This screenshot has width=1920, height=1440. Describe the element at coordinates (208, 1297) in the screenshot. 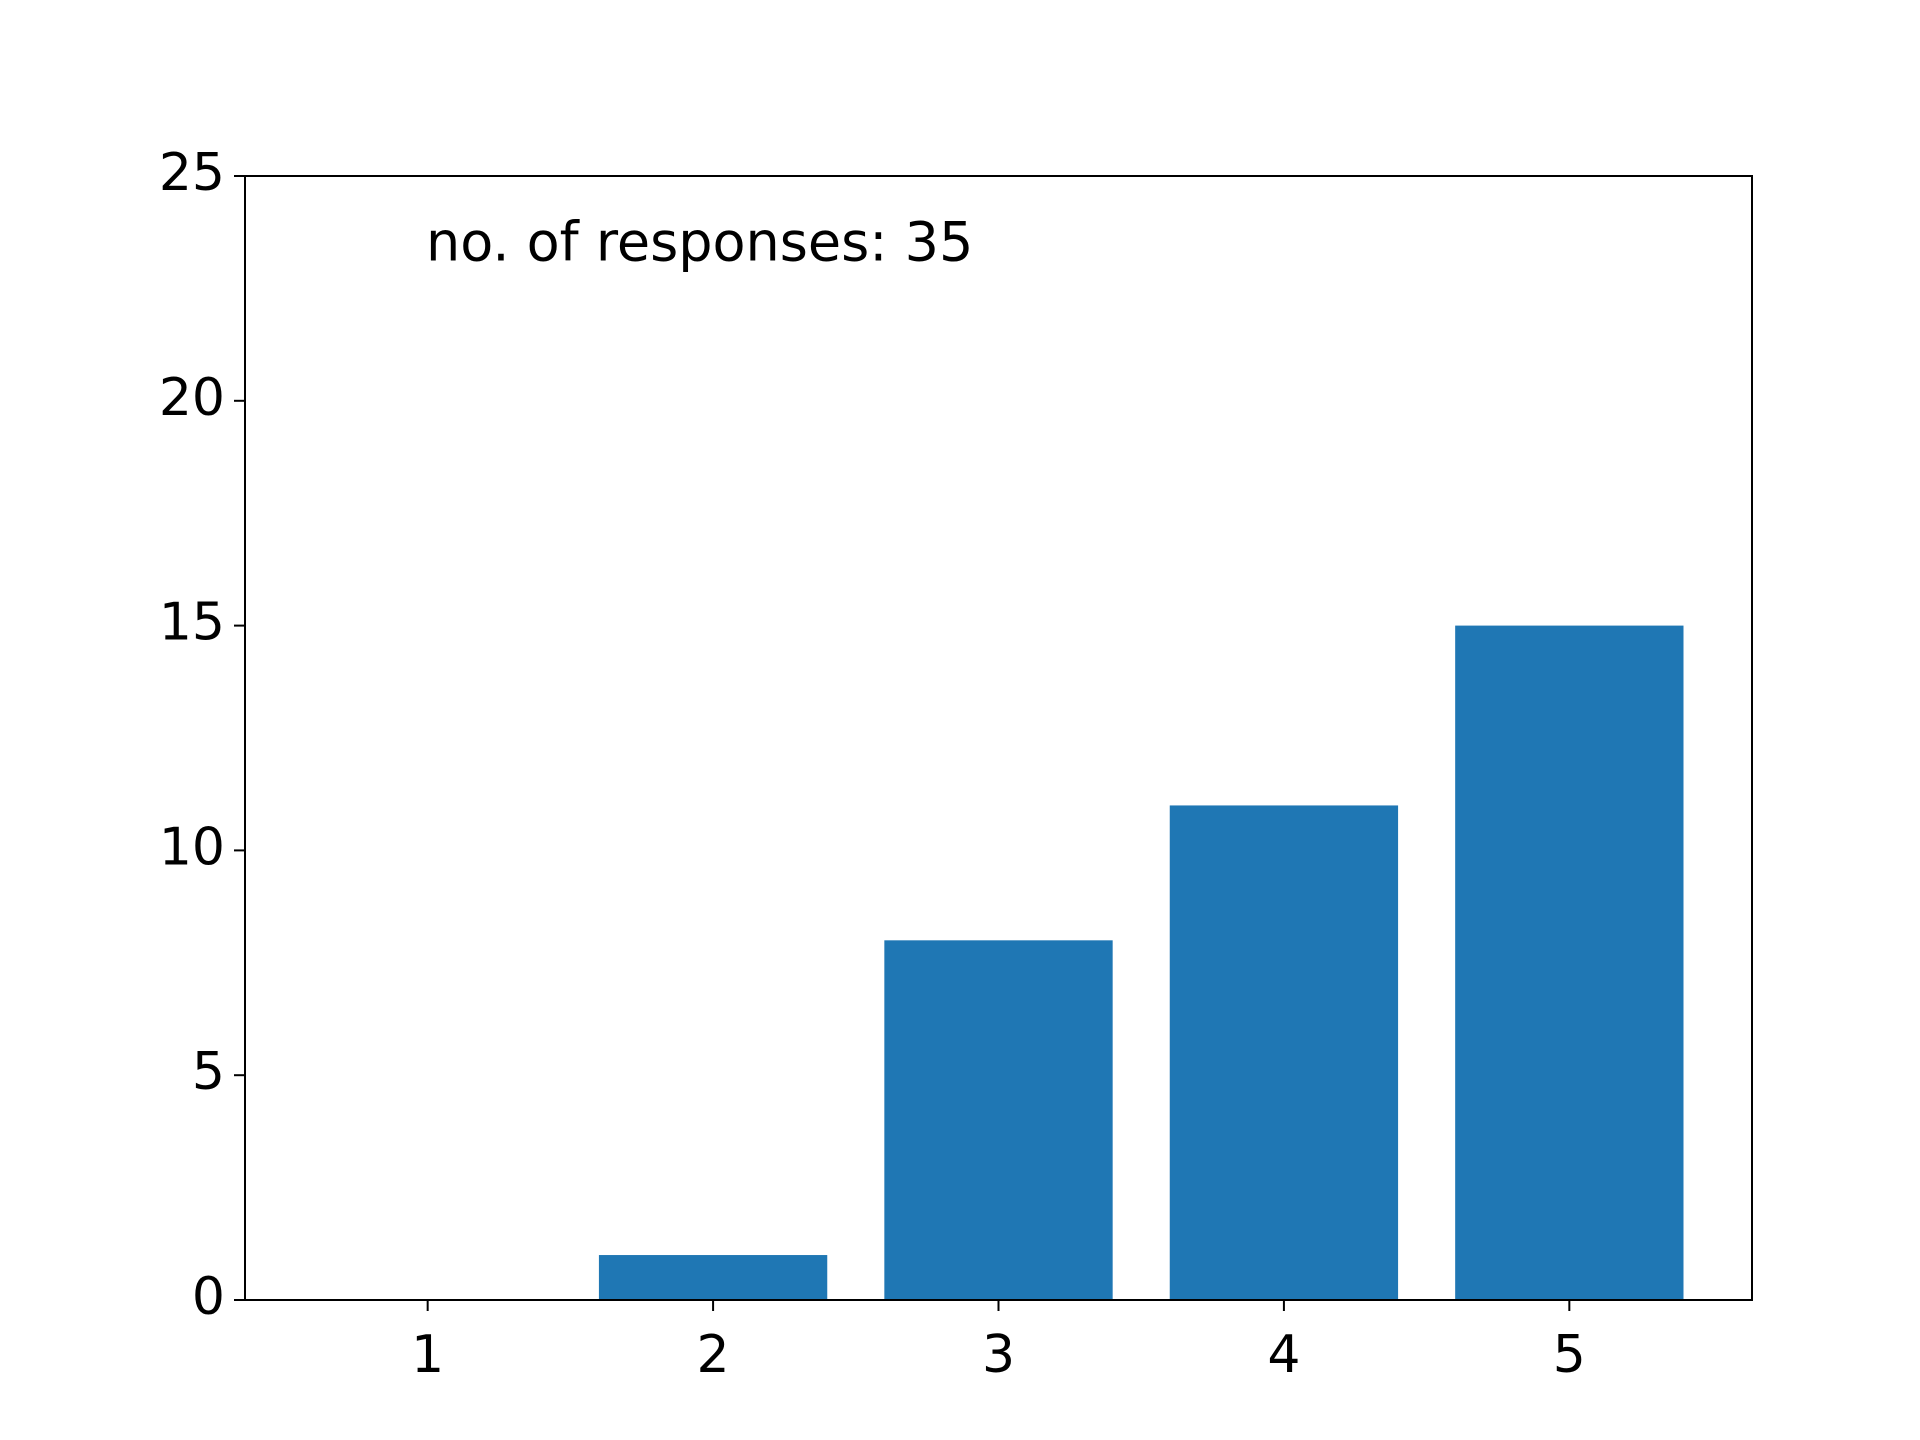

I see `y-tick-label: 0` at that location.